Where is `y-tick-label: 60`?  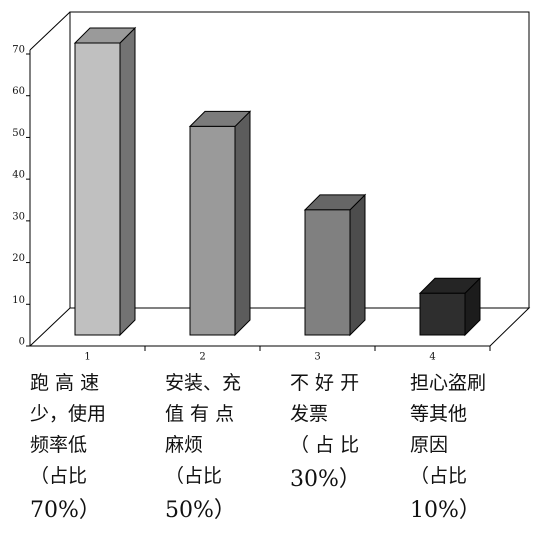 y-tick-label: 60 is located at coordinates (18, 91).